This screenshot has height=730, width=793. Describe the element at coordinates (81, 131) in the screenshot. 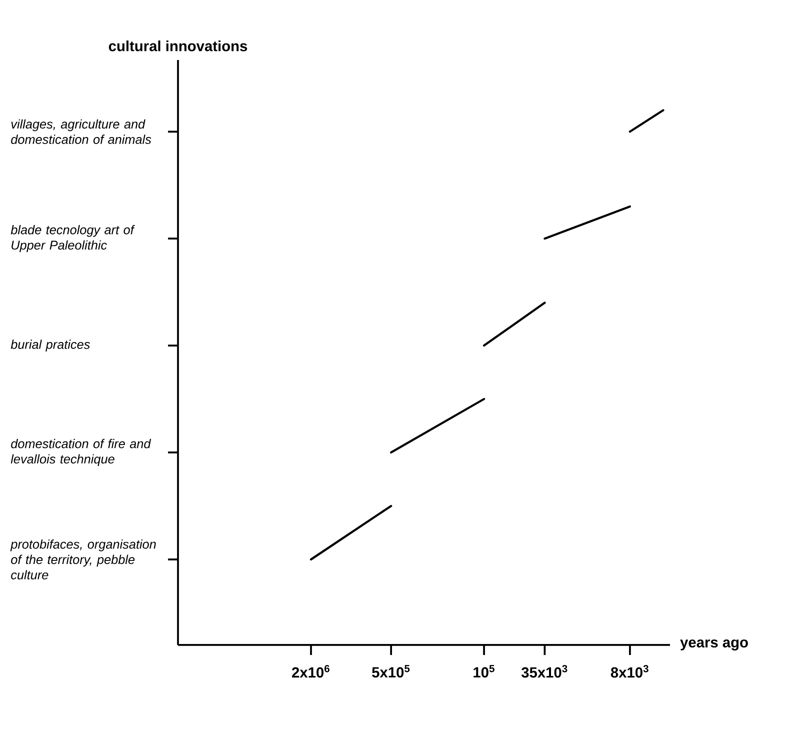

I see `text: villages, agriculture and domestication of animals` at that location.